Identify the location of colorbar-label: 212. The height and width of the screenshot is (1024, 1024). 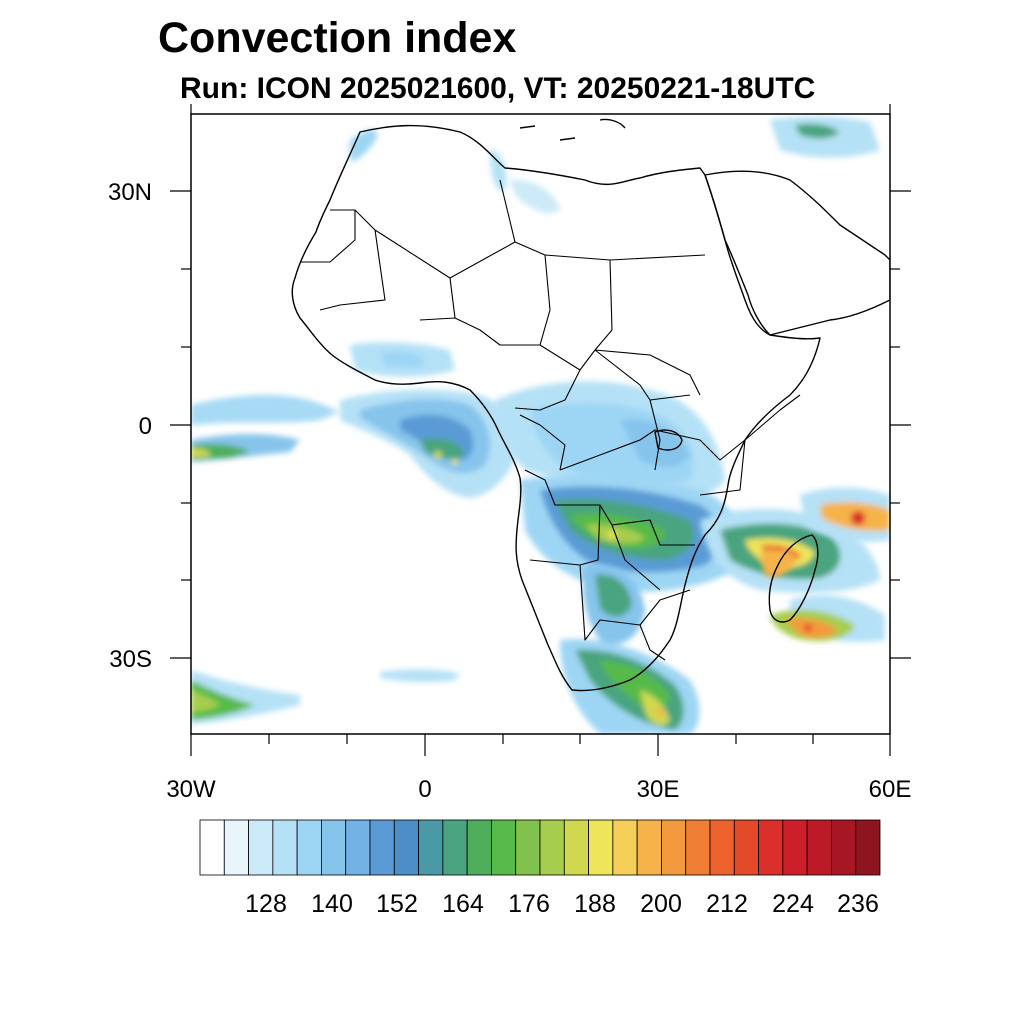
(727, 904).